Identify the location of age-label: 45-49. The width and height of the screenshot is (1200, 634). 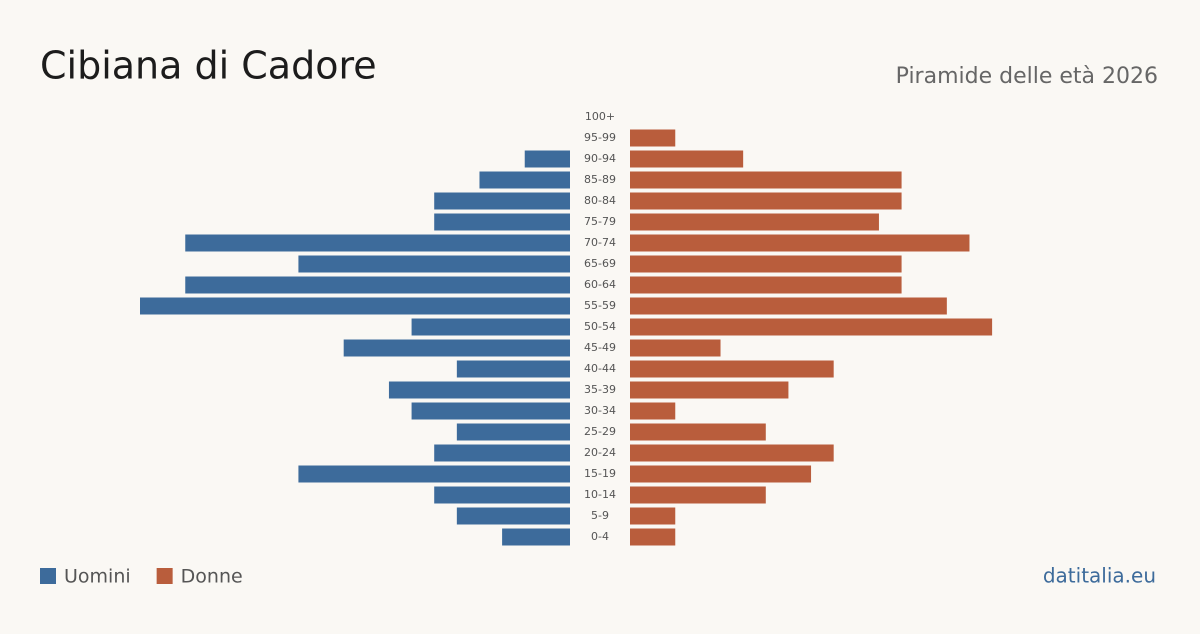
(600, 347).